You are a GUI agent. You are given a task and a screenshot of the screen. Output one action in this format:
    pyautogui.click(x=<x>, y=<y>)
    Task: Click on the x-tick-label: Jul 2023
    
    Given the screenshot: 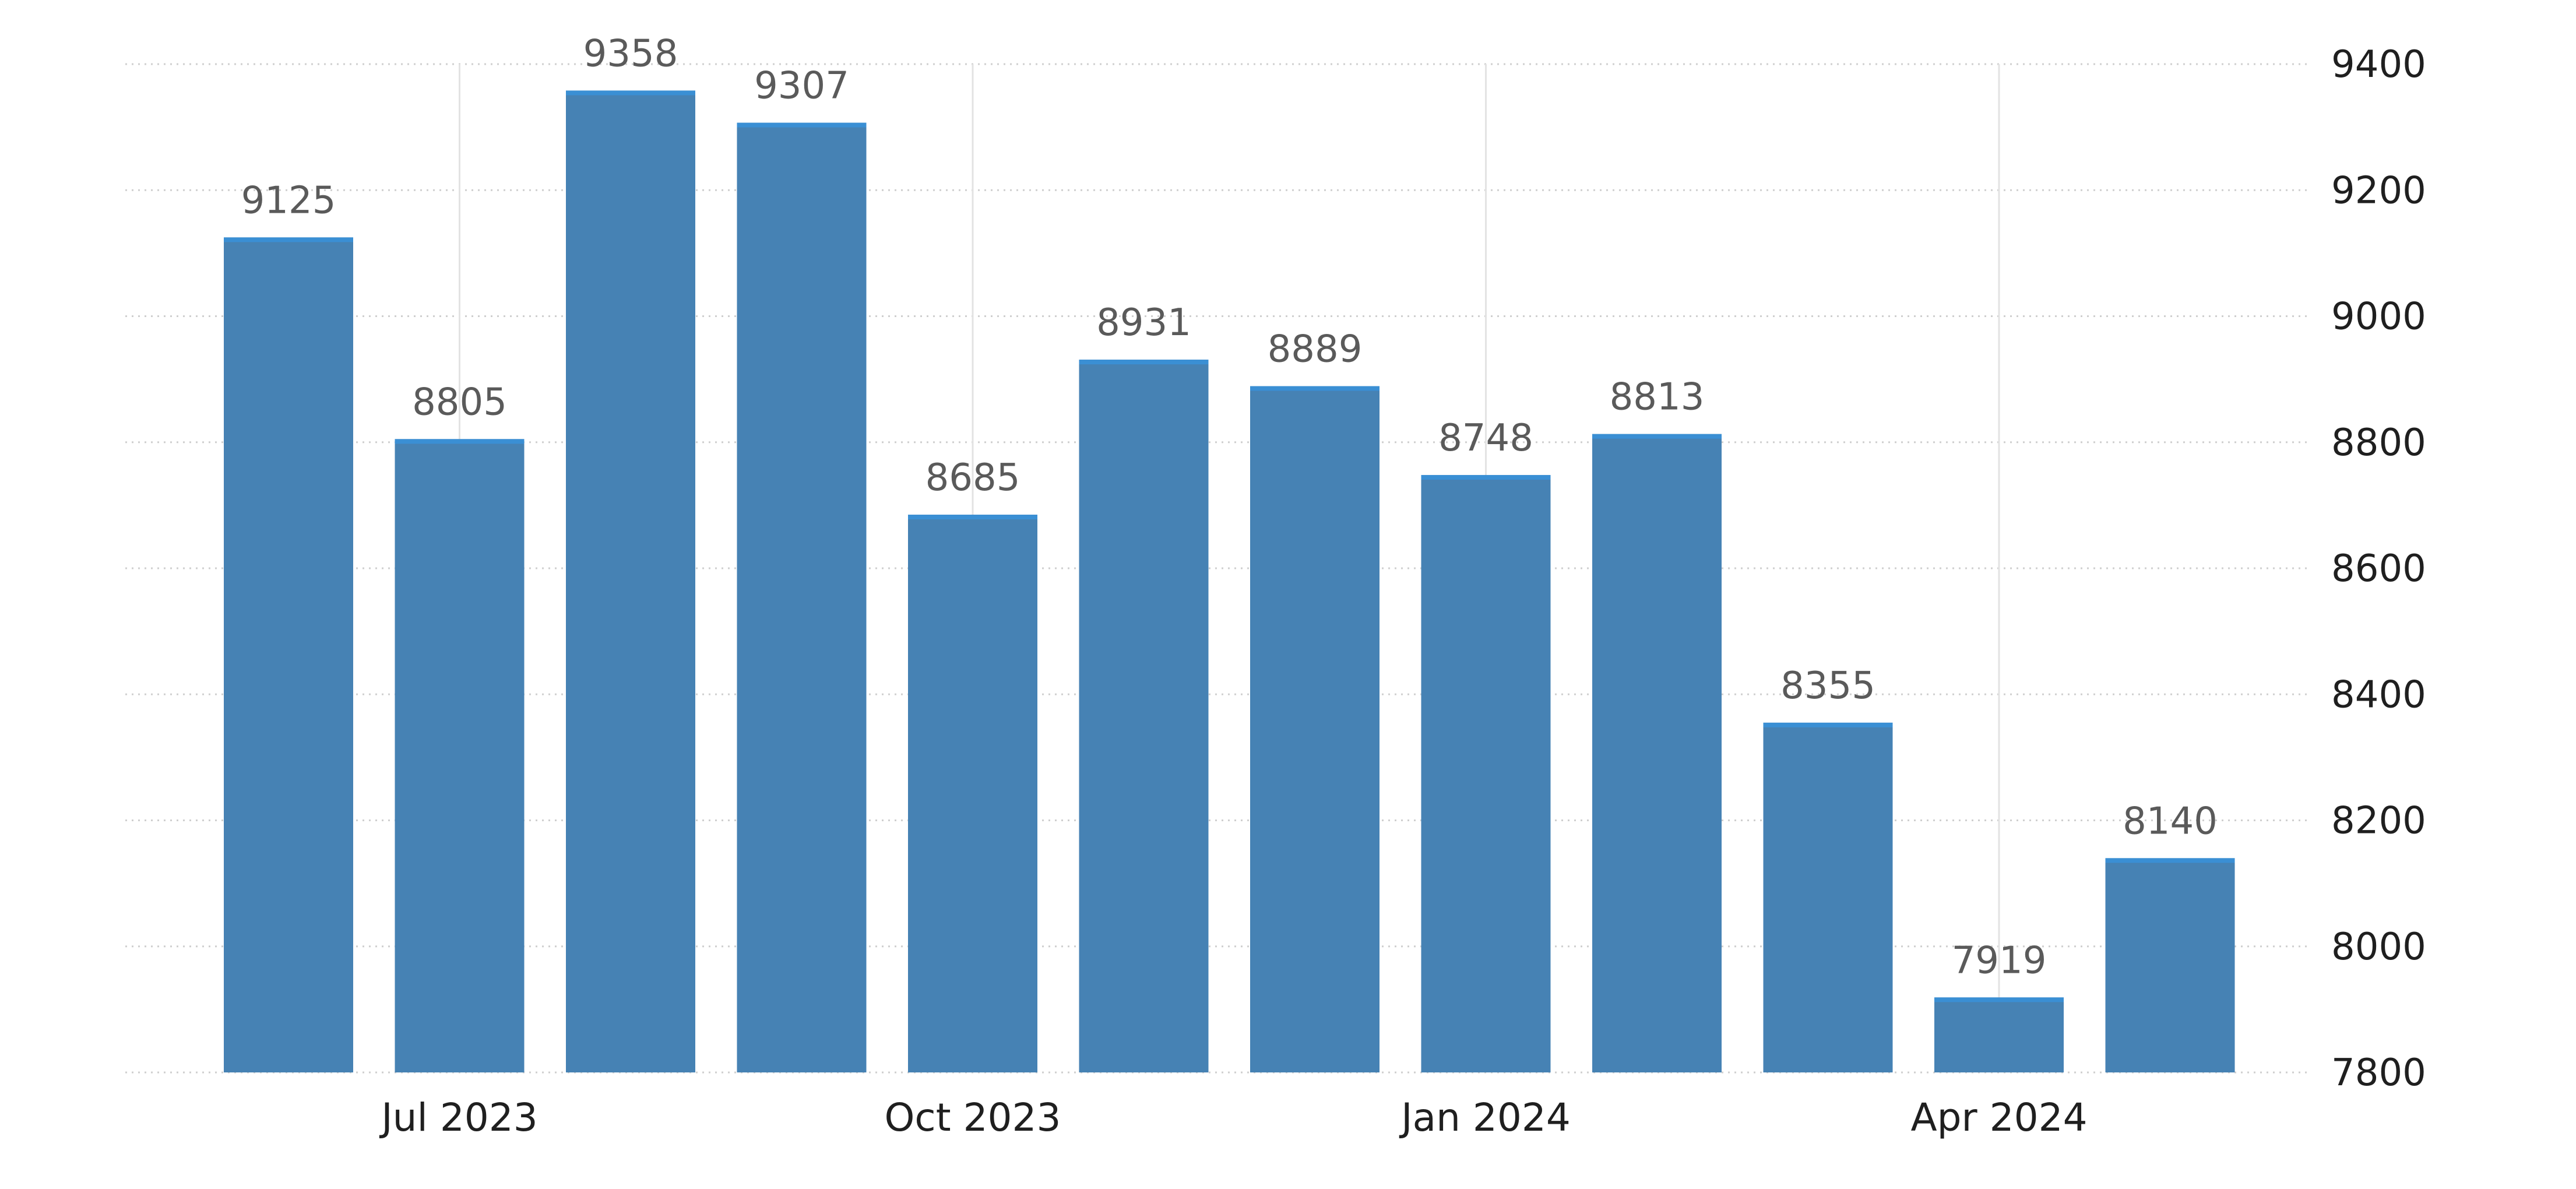 What is the action you would take?
    pyautogui.click(x=458, y=1117)
    